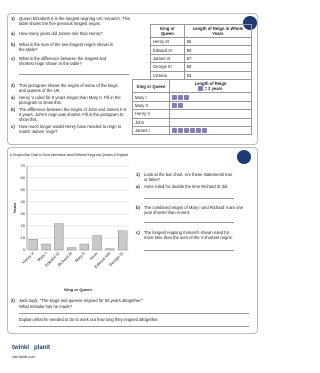 The width and height of the screenshot is (320, 373). I want to click on table-row: James VI 57, so click(201, 58).